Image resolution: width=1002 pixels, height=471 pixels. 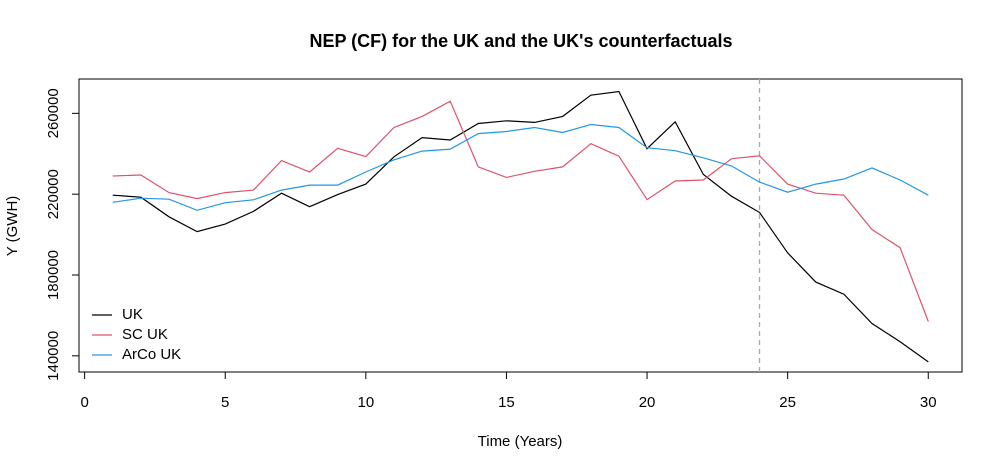 I want to click on x-tick-label: 10, so click(x=365, y=402).